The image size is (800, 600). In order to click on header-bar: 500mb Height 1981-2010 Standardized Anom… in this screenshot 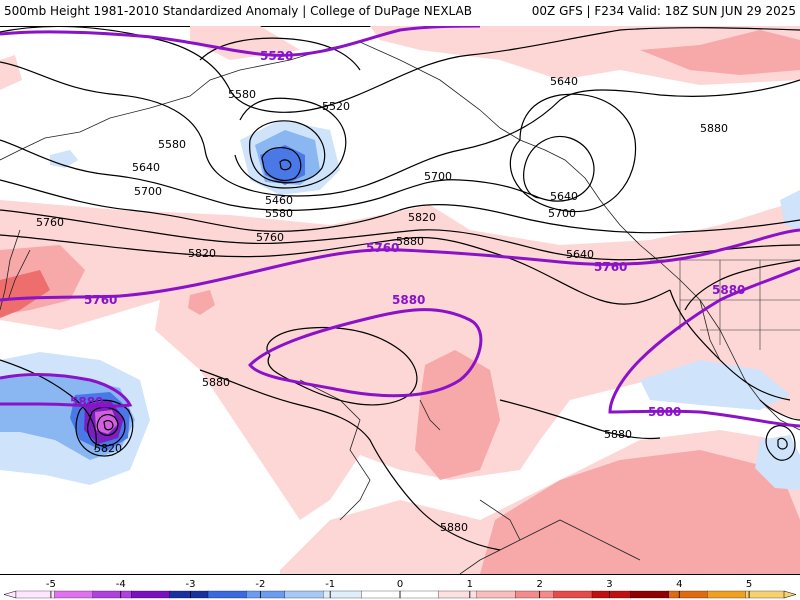, I will do `click(400, 13)`.